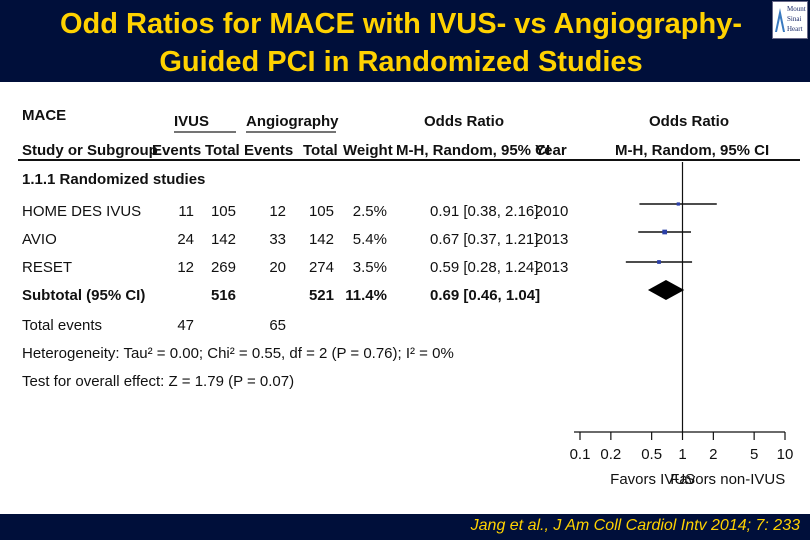 The width and height of the screenshot is (810, 540). Describe the element at coordinates (484, 267) in the screenshot. I see `study-ci: 0.59 [0.28, 1.24]` at that location.